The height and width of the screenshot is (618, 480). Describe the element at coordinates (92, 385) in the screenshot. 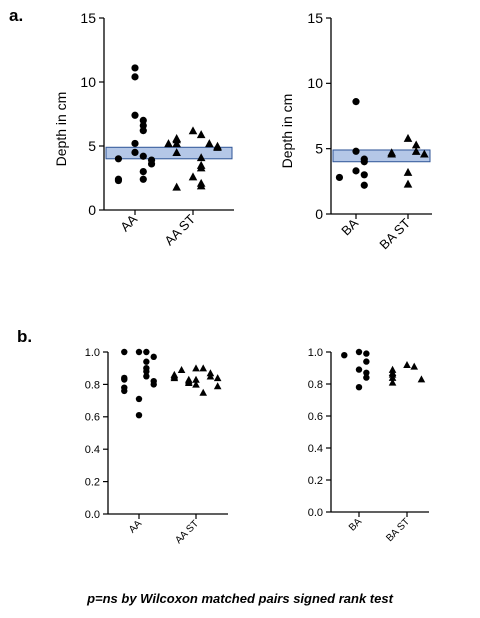

I see `y-tick-label: 0.8` at that location.